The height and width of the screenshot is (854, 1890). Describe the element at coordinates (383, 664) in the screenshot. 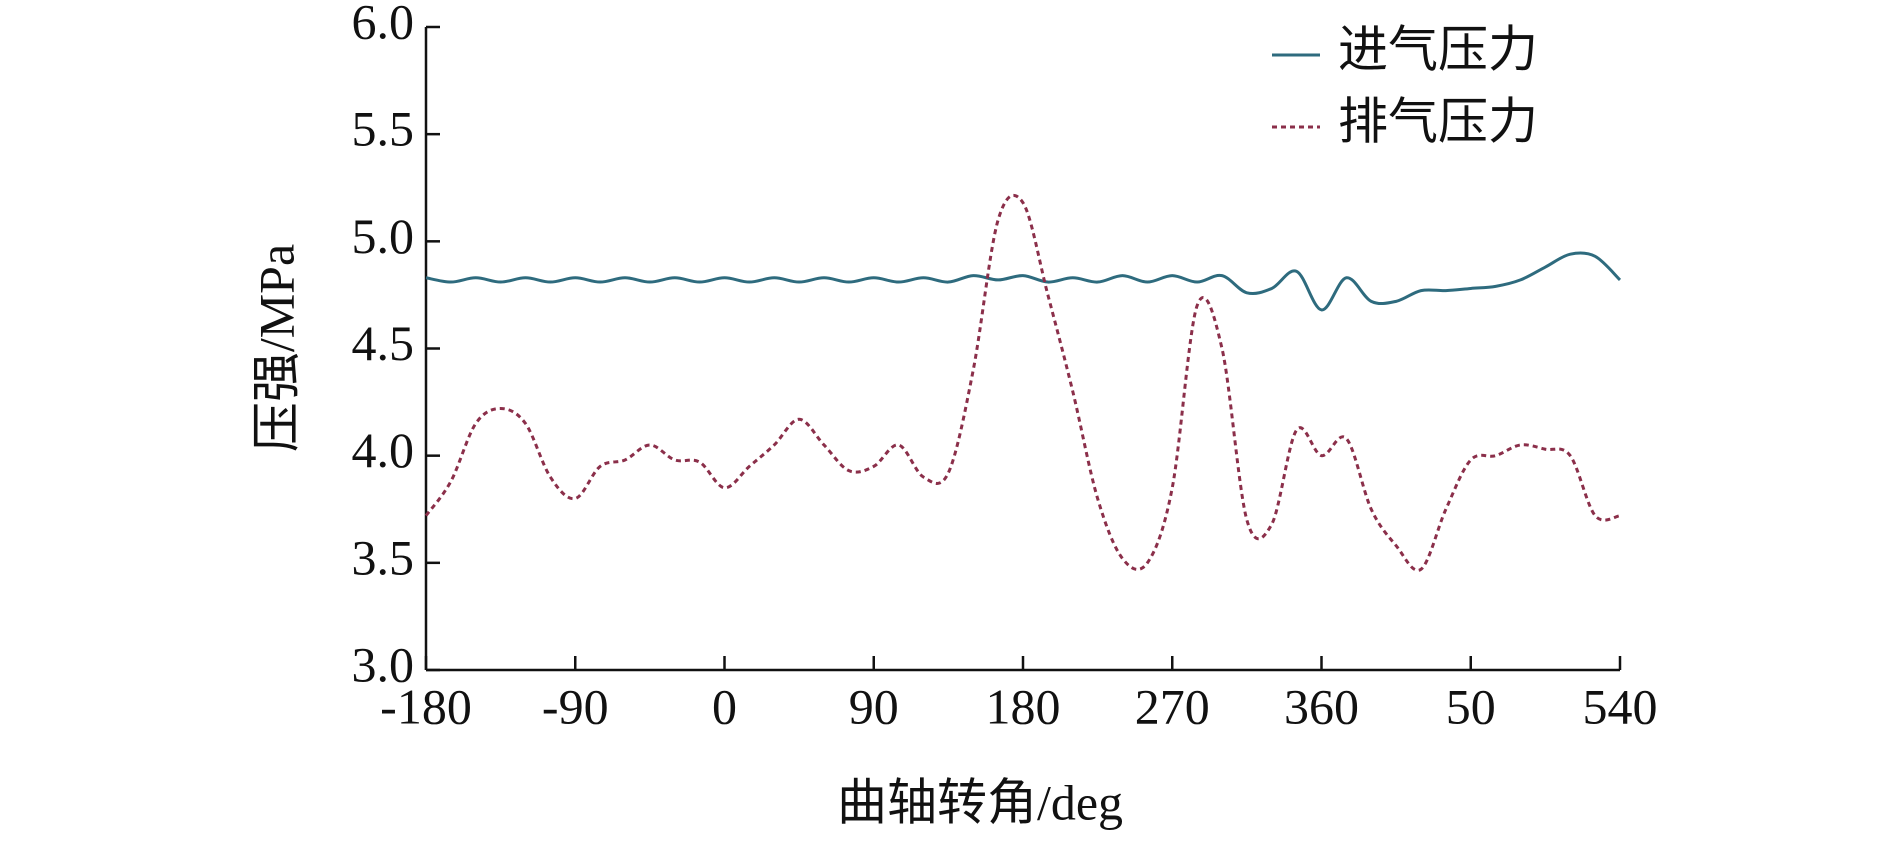

I see `y-tick-label: 3.0` at that location.